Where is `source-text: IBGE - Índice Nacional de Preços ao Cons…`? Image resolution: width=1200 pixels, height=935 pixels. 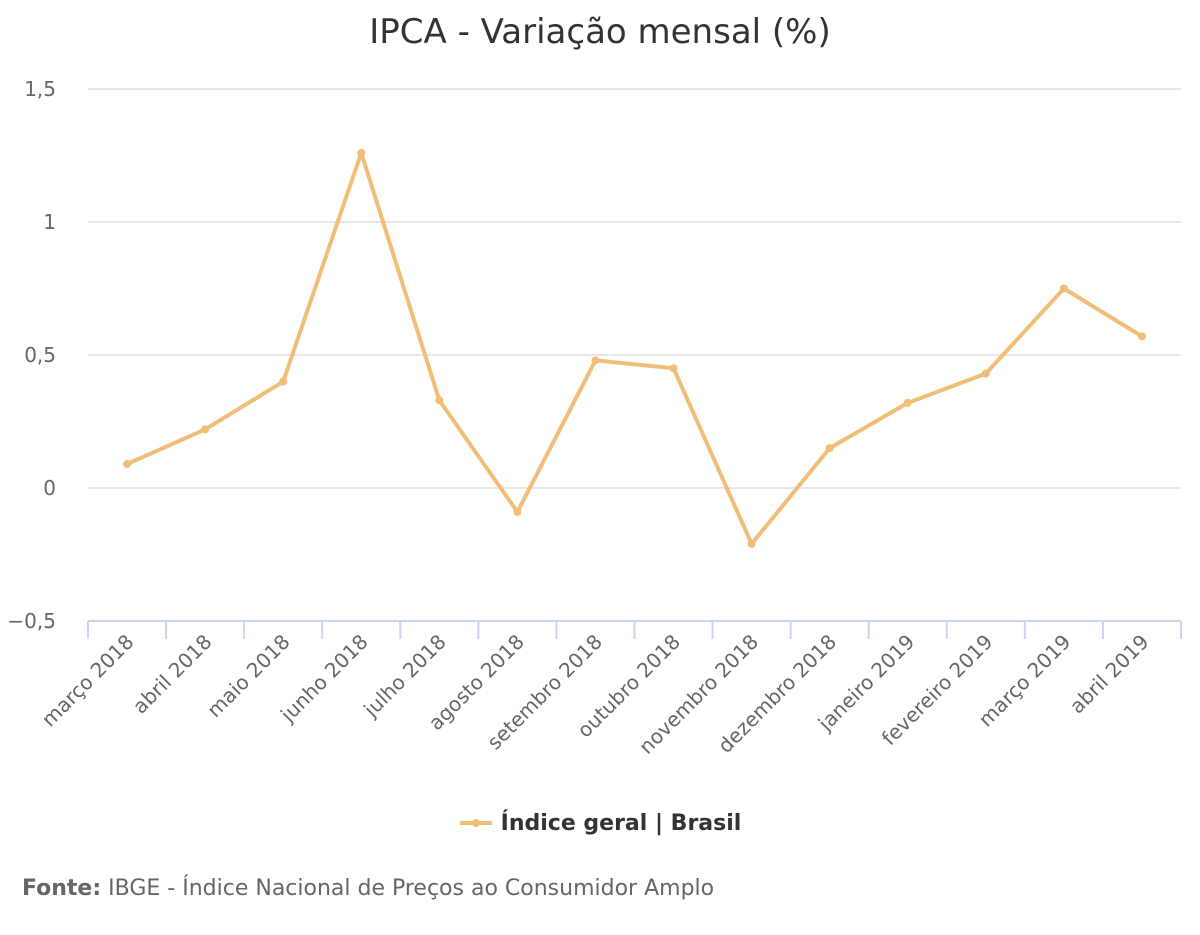
source-text: IBGE - Índice Nacional de Preços ao Cons… is located at coordinates (411, 888).